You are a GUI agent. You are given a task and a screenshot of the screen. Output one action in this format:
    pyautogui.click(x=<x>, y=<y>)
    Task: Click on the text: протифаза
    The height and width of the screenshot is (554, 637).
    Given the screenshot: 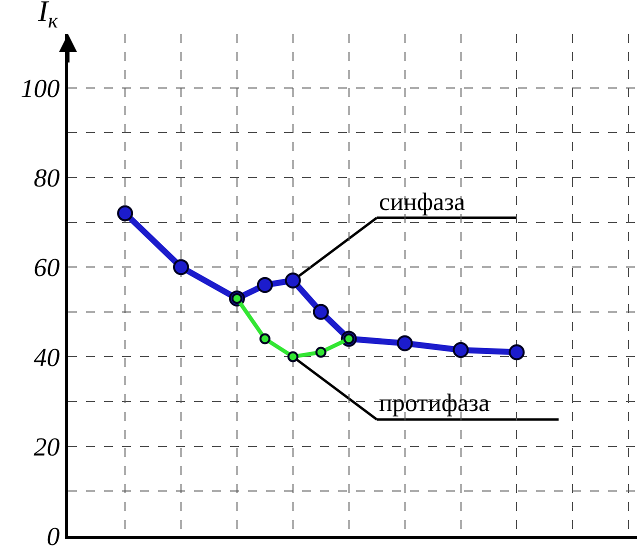 What is the action you would take?
    pyautogui.click(x=434, y=403)
    